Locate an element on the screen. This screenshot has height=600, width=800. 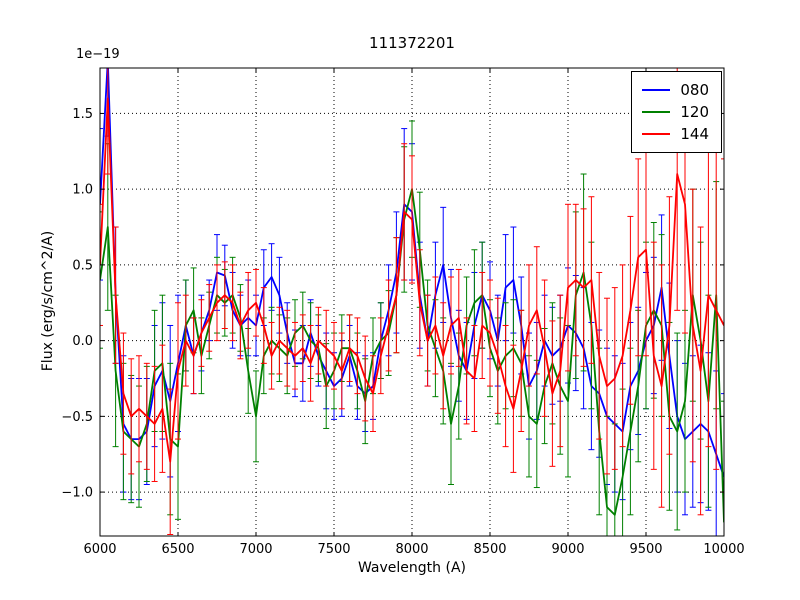
x-tick-label: 8000 is located at coordinates (411, 549).